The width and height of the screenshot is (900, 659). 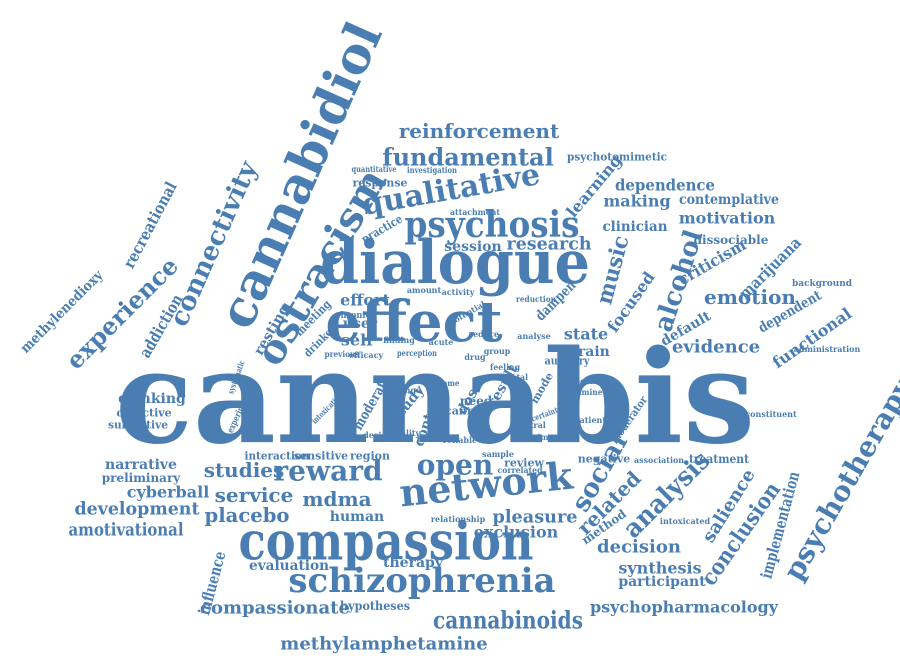 What do you see at coordinates (617, 157) in the screenshot?
I see `word-psychotomimetic: psychotomimetic` at bounding box center [617, 157].